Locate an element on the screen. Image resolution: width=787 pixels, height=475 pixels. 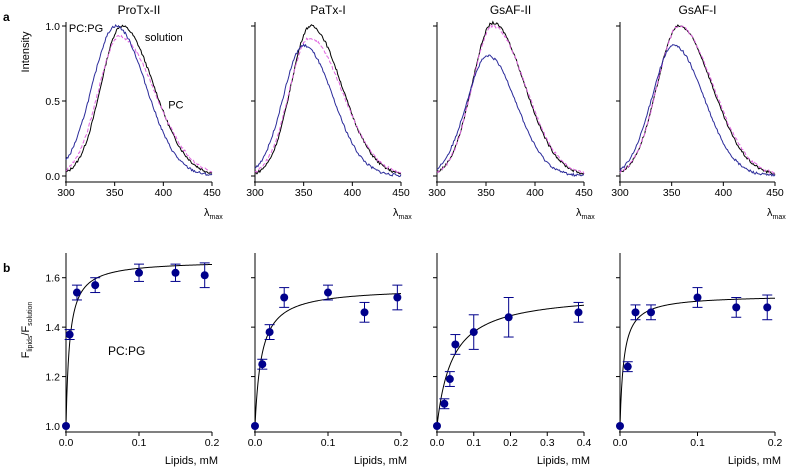
panel-a-label-group: a is located at coordinates (6, 17).